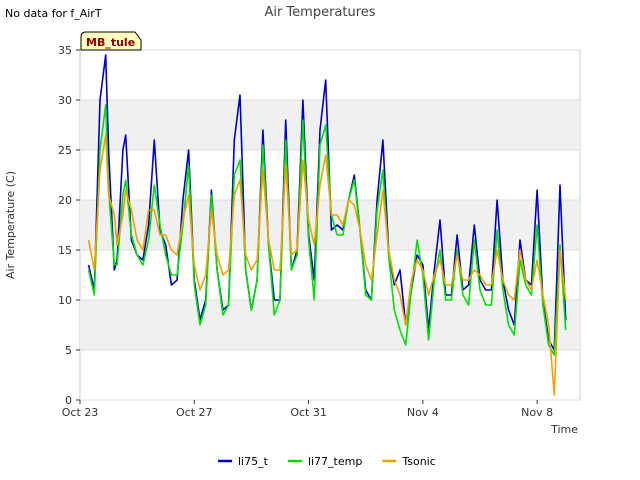 This screenshot has width=640, height=480. Describe the element at coordinates (423, 412) in the screenshot. I see `x-tick-label: Nov 4` at that location.